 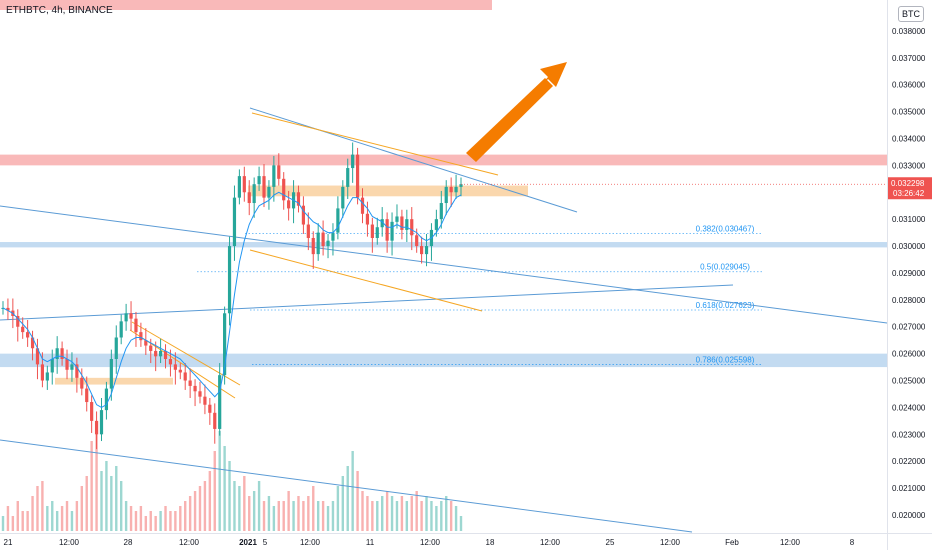 I want to click on time-tick-label: 8, so click(x=852, y=542).